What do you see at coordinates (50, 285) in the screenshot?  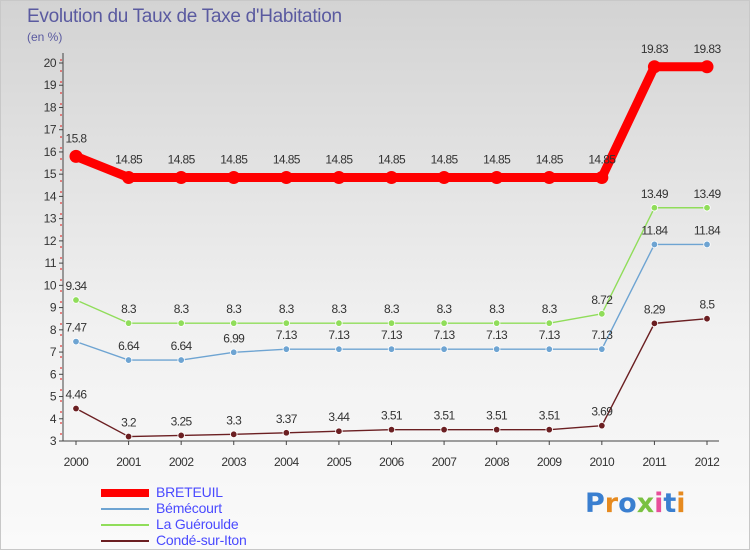 I see `y-tick-label: 10` at bounding box center [50, 285].